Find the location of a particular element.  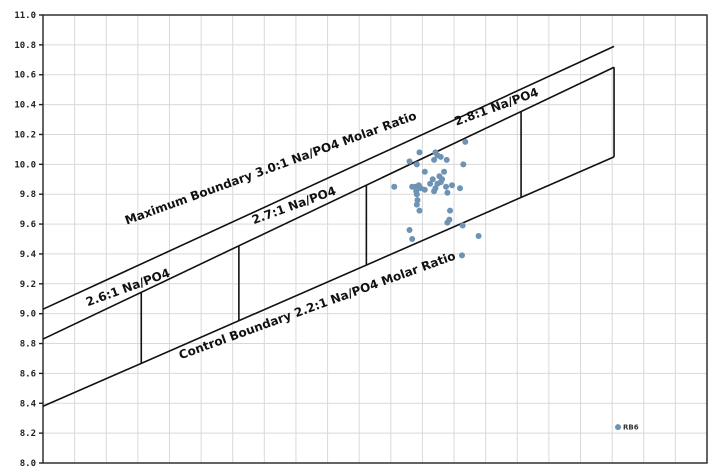

y-tick-label: 9.2 is located at coordinates (28, 285).